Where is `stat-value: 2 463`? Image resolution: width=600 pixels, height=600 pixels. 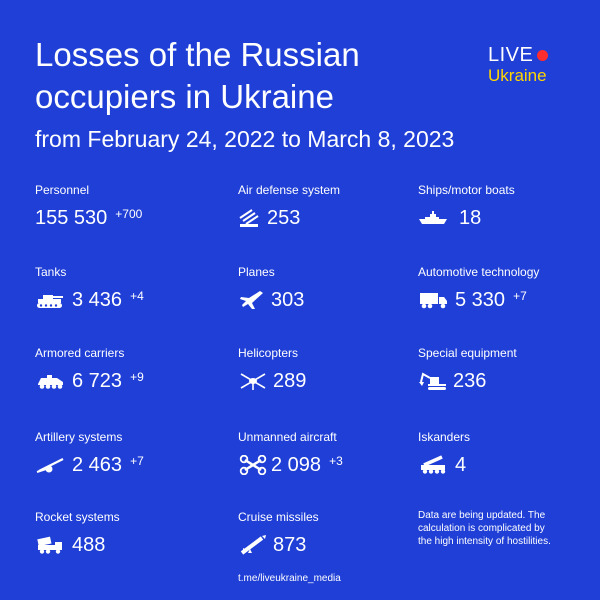 stat-value: 2 463 is located at coordinates (97, 465).